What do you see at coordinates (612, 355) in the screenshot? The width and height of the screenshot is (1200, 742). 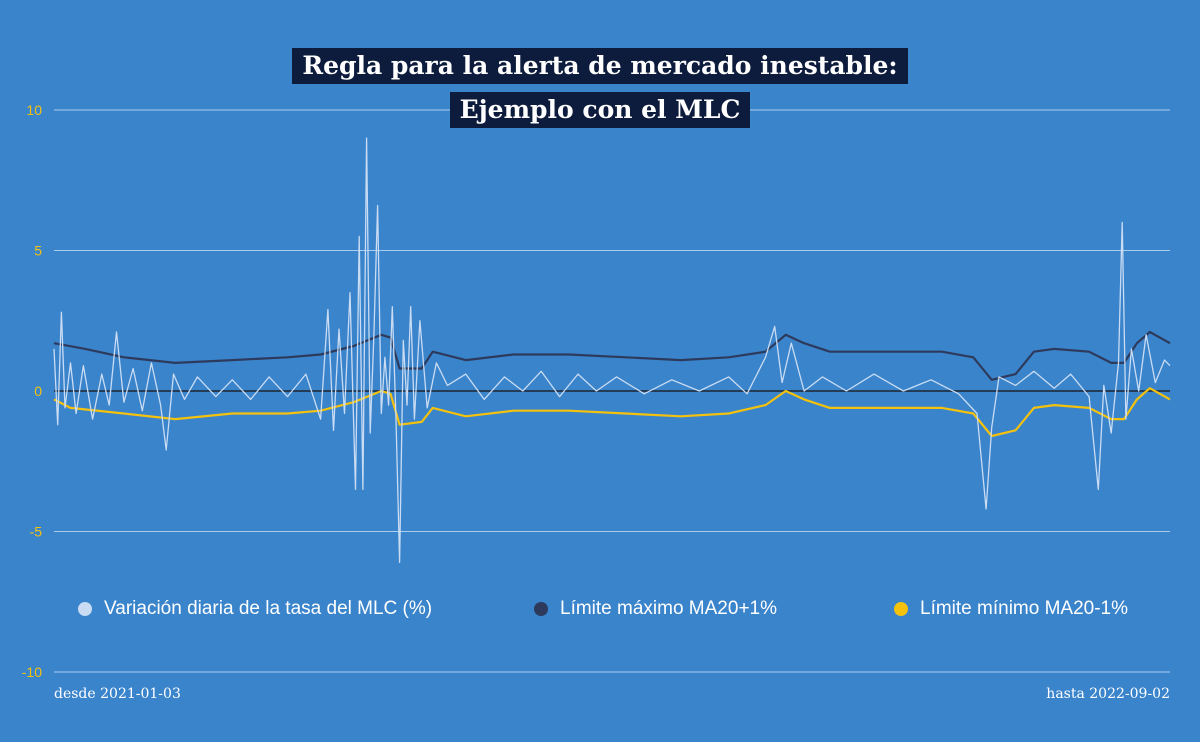 I see `series-max-line` at bounding box center [612, 355].